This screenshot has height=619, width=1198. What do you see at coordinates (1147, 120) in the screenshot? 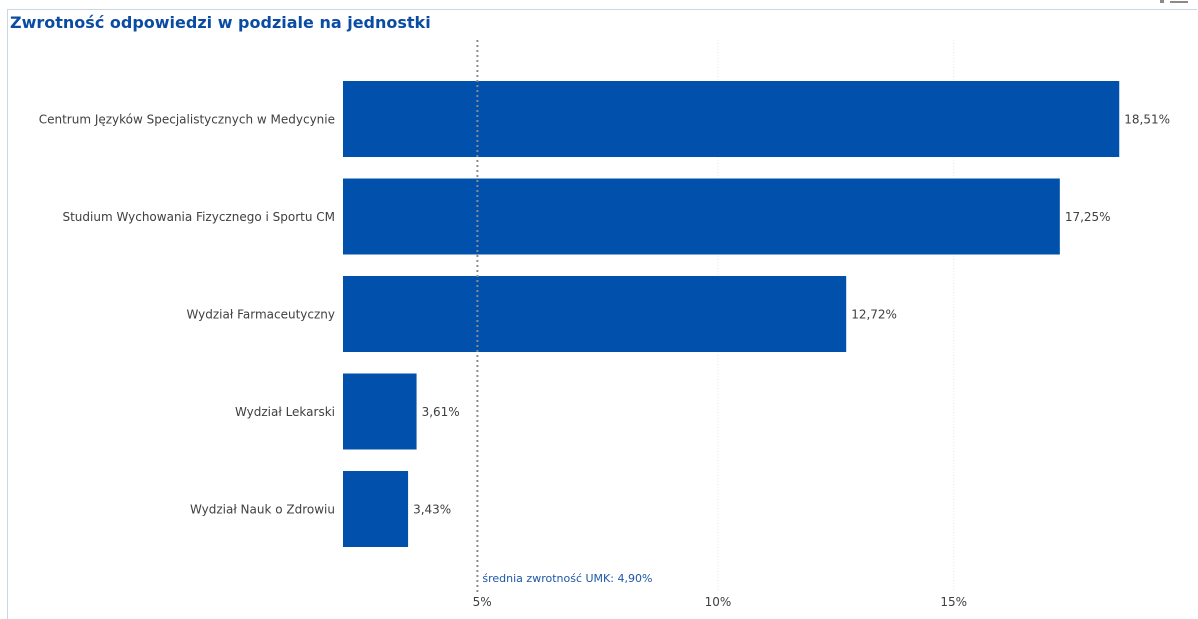
I see `data-label: 18,51%` at bounding box center [1147, 120].